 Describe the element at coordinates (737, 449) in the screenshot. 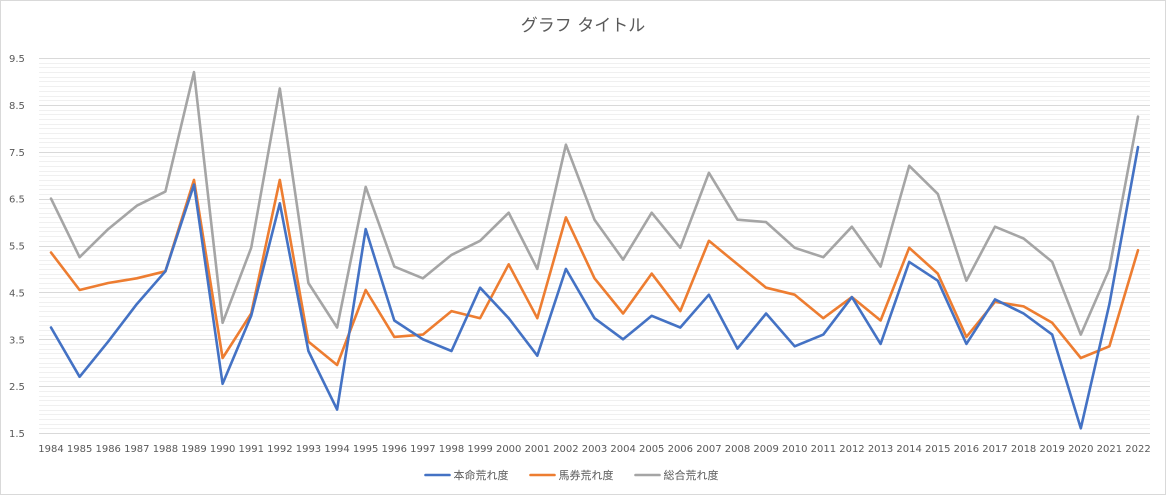

I see `x-tick-label: 2008` at that location.